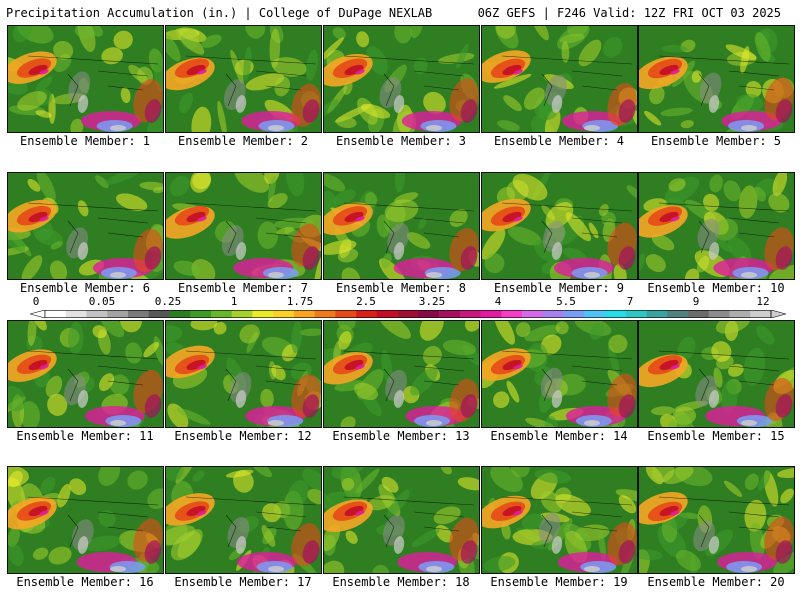 Image resolution: width=800 pixels, height=600 pixels. I want to click on ensemble-member-label: Ensemble Member: 11, so click(85, 436).